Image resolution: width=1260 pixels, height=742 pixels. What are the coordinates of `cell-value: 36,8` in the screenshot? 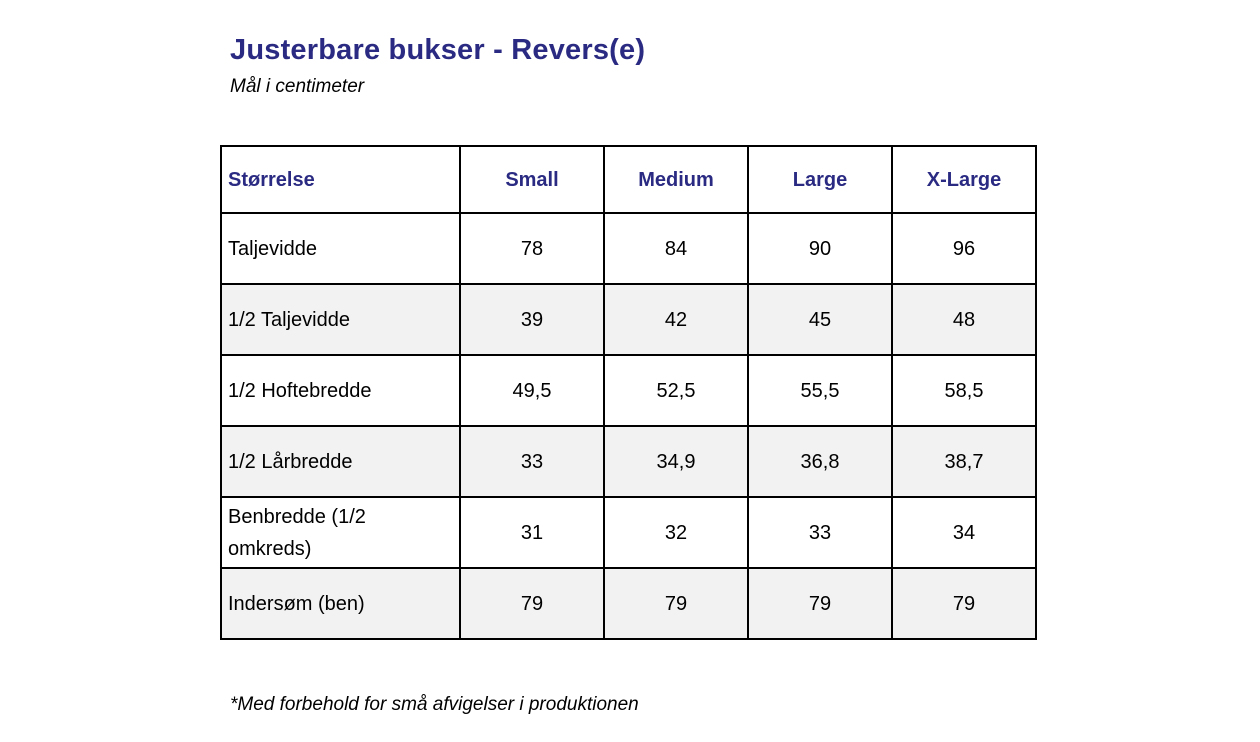 It's located at (820, 461).